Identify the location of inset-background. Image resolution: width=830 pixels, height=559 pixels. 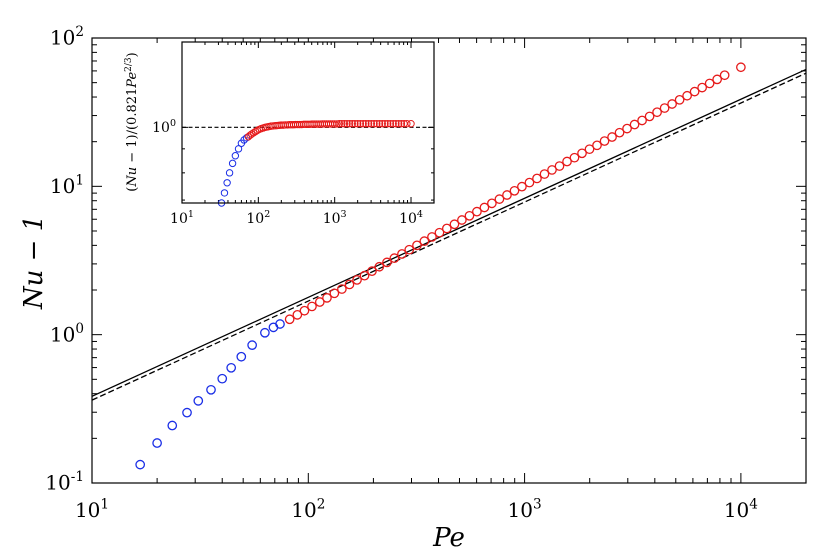
(308, 122).